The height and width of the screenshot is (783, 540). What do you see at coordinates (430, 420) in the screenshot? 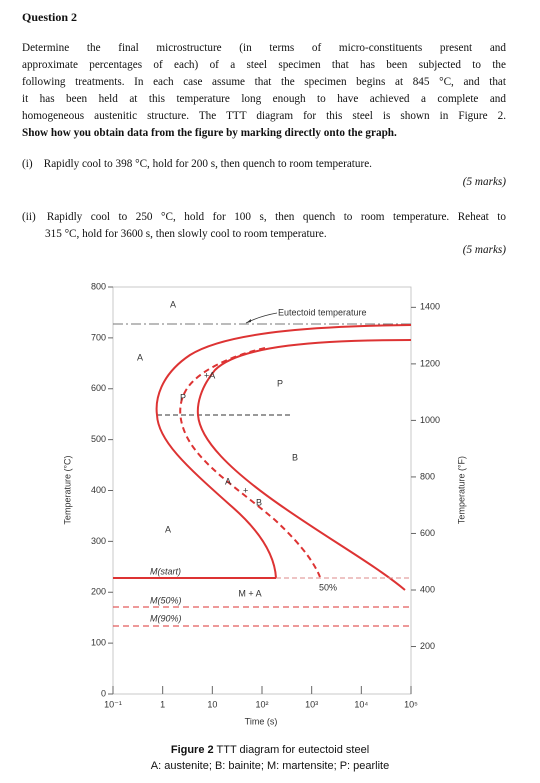
I see `y2-tick-label: 1000` at bounding box center [430, 420].